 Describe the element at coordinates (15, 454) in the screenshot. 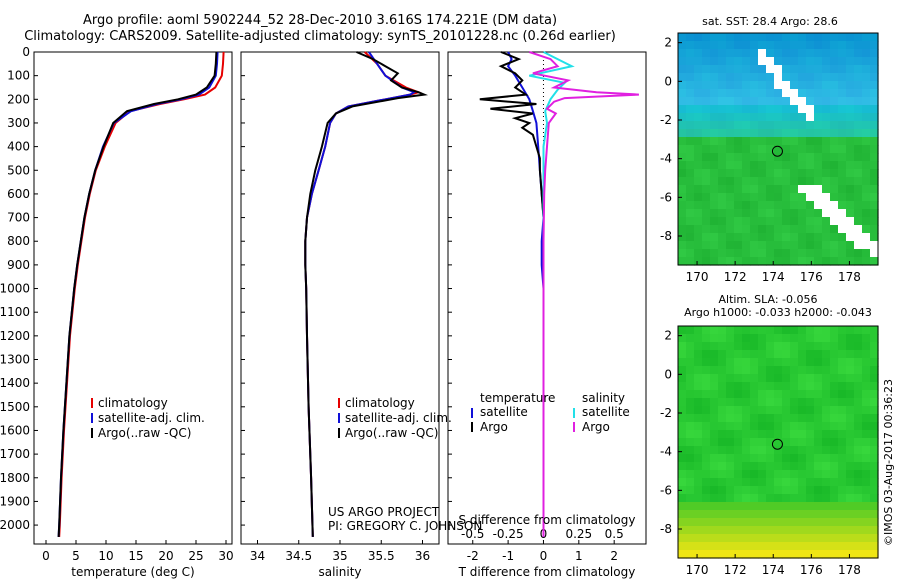

I see `y-tick-label: 1700` at that location.